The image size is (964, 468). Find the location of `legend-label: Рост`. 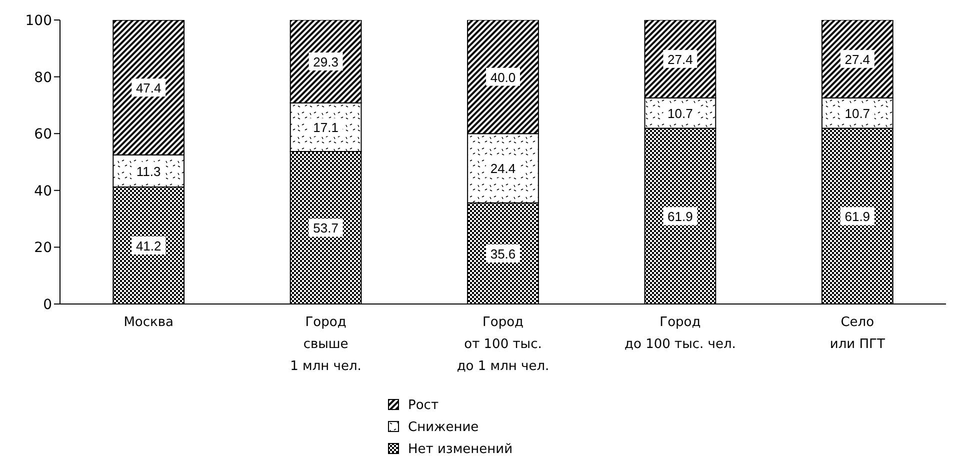

legend-label: Рост is located at coordinates (423, 405).